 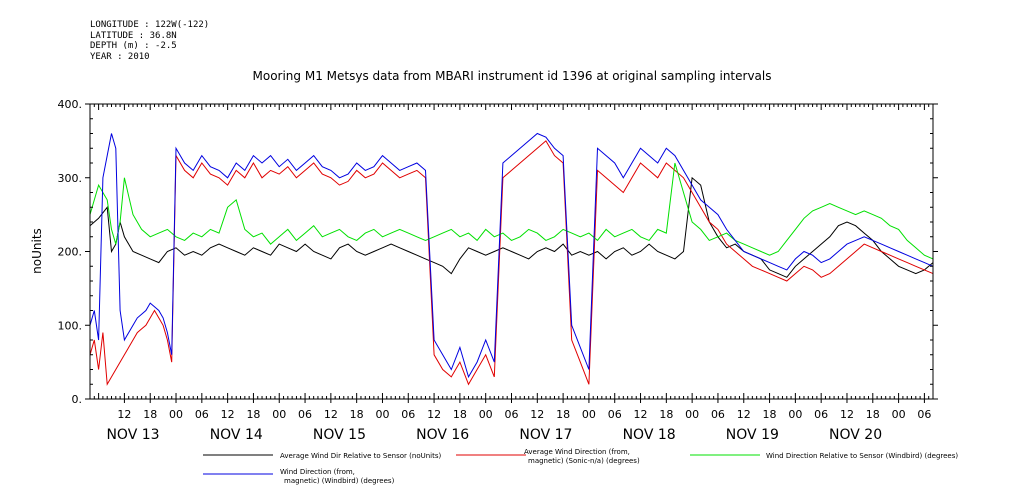 I want to click on legend-label-line: magnetic) (Windbird) (degrees), so click(x=339, y=481).